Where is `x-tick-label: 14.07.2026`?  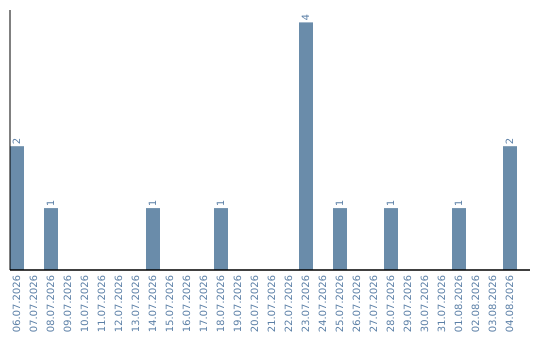
x-tick-label: 14.07.2026 is located at coordinates (153, 303).